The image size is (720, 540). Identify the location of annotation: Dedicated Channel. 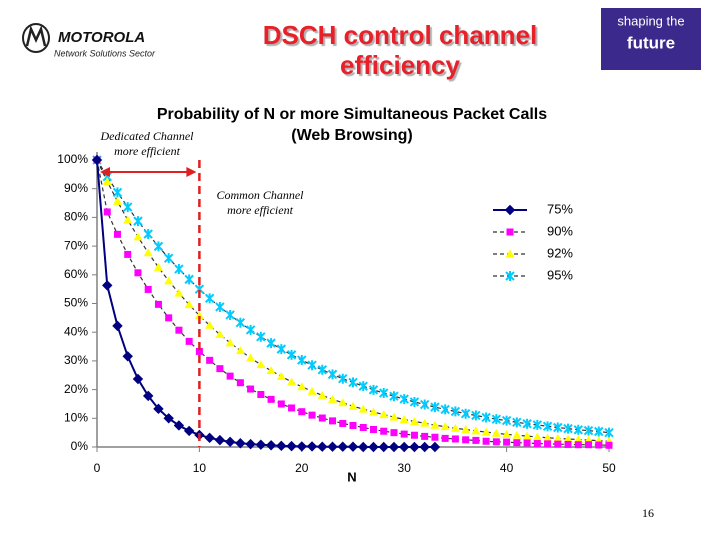
(147, 136).